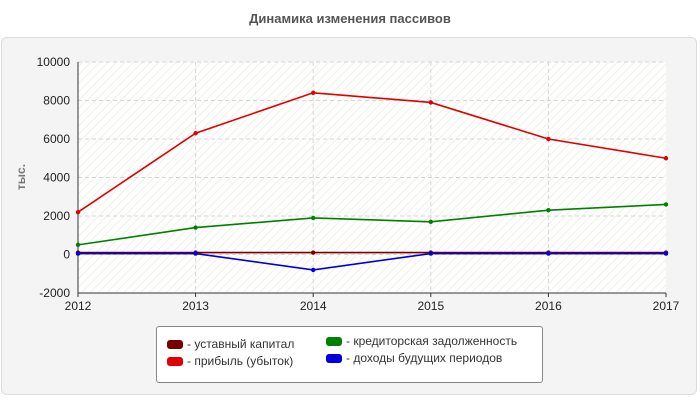 The width and height of the screenshot is (700, 400). I want to click on x-tick-label: 2013, so click(195, 306).